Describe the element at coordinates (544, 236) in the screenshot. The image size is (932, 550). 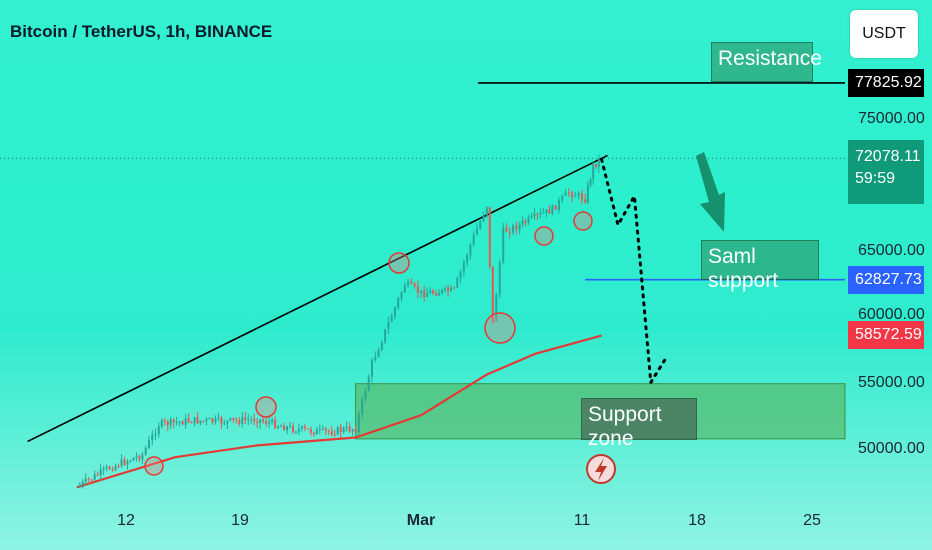
I see `highlight-circle` at that location.